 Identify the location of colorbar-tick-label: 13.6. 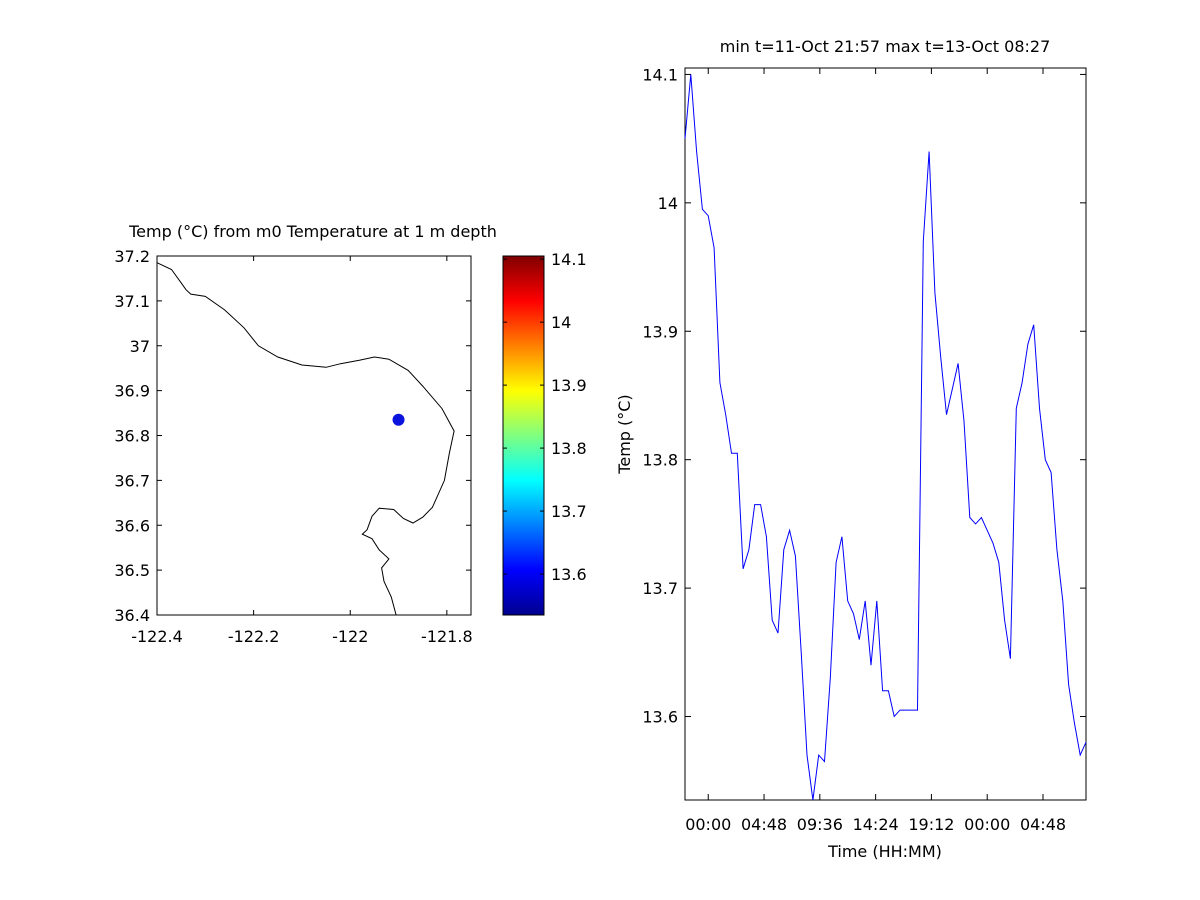
(569, 574).